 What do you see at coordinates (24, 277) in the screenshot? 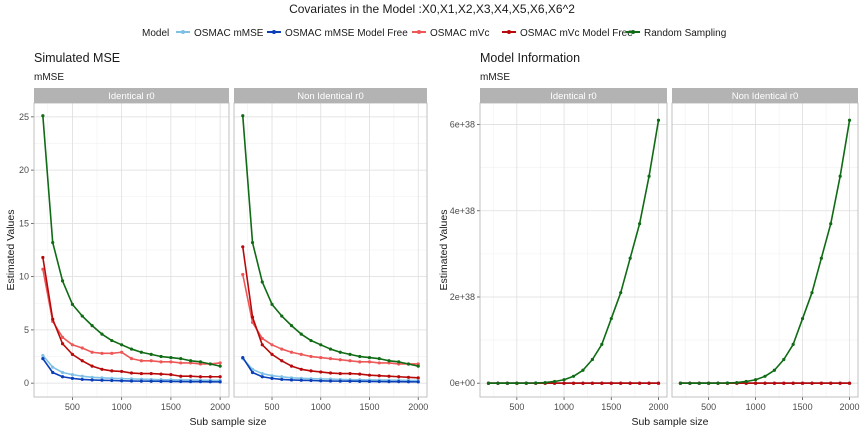
I see `y-tick-label: 10` at bounding box center [24, 277].